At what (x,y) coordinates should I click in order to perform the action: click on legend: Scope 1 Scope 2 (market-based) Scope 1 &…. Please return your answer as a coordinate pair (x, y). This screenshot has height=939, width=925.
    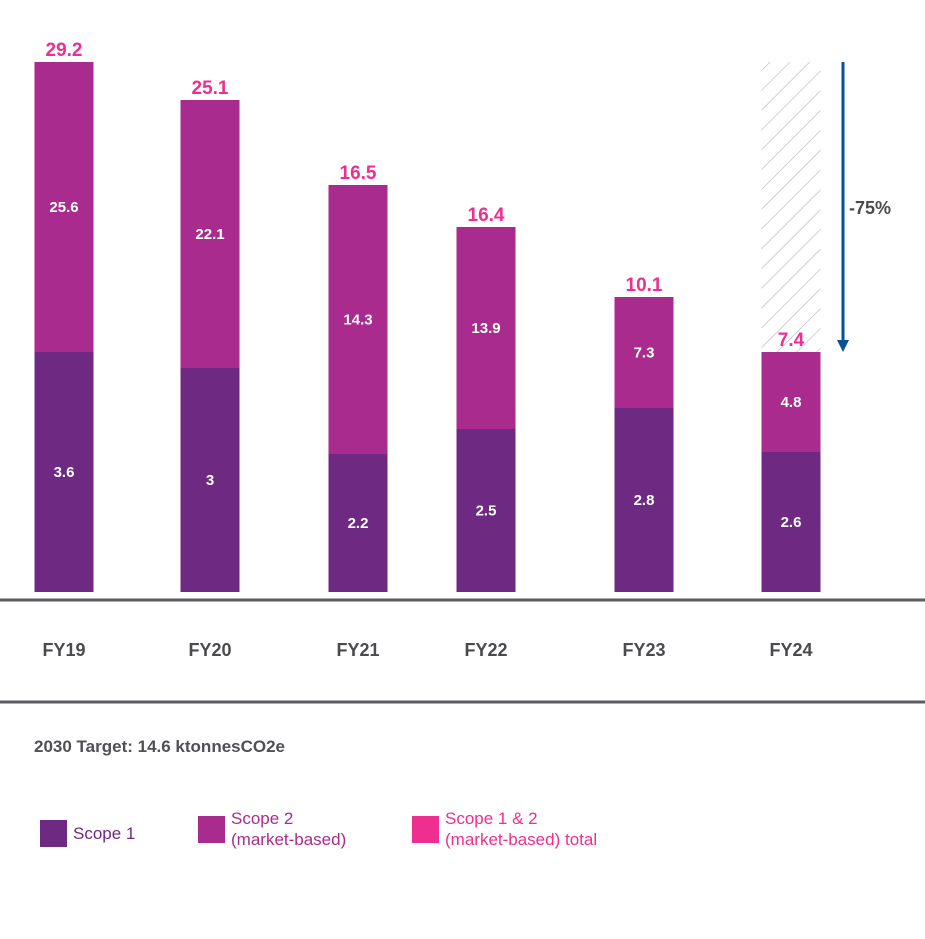
    Looking at the image, I should click on (462, 838).